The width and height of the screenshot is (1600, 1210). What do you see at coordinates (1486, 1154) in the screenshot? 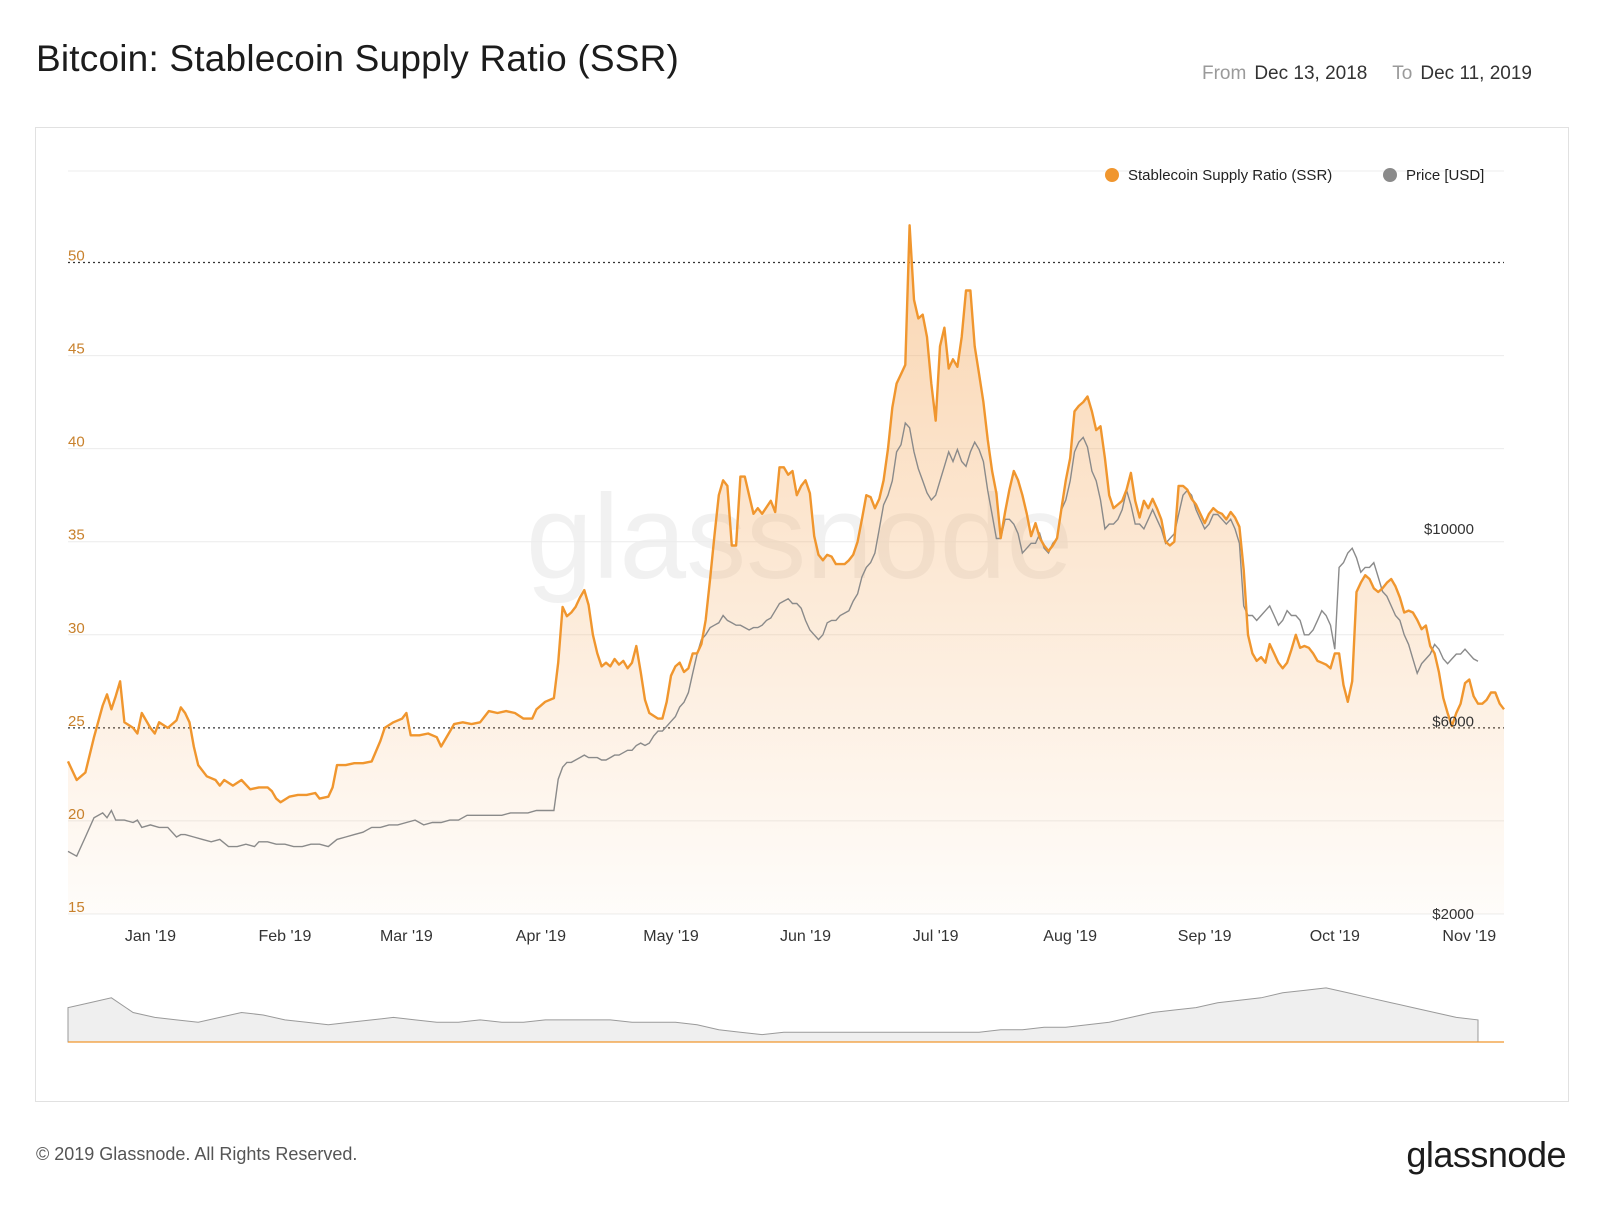
I see `glassnode-logo: glassnode` at bounding box center [1486, 1154].